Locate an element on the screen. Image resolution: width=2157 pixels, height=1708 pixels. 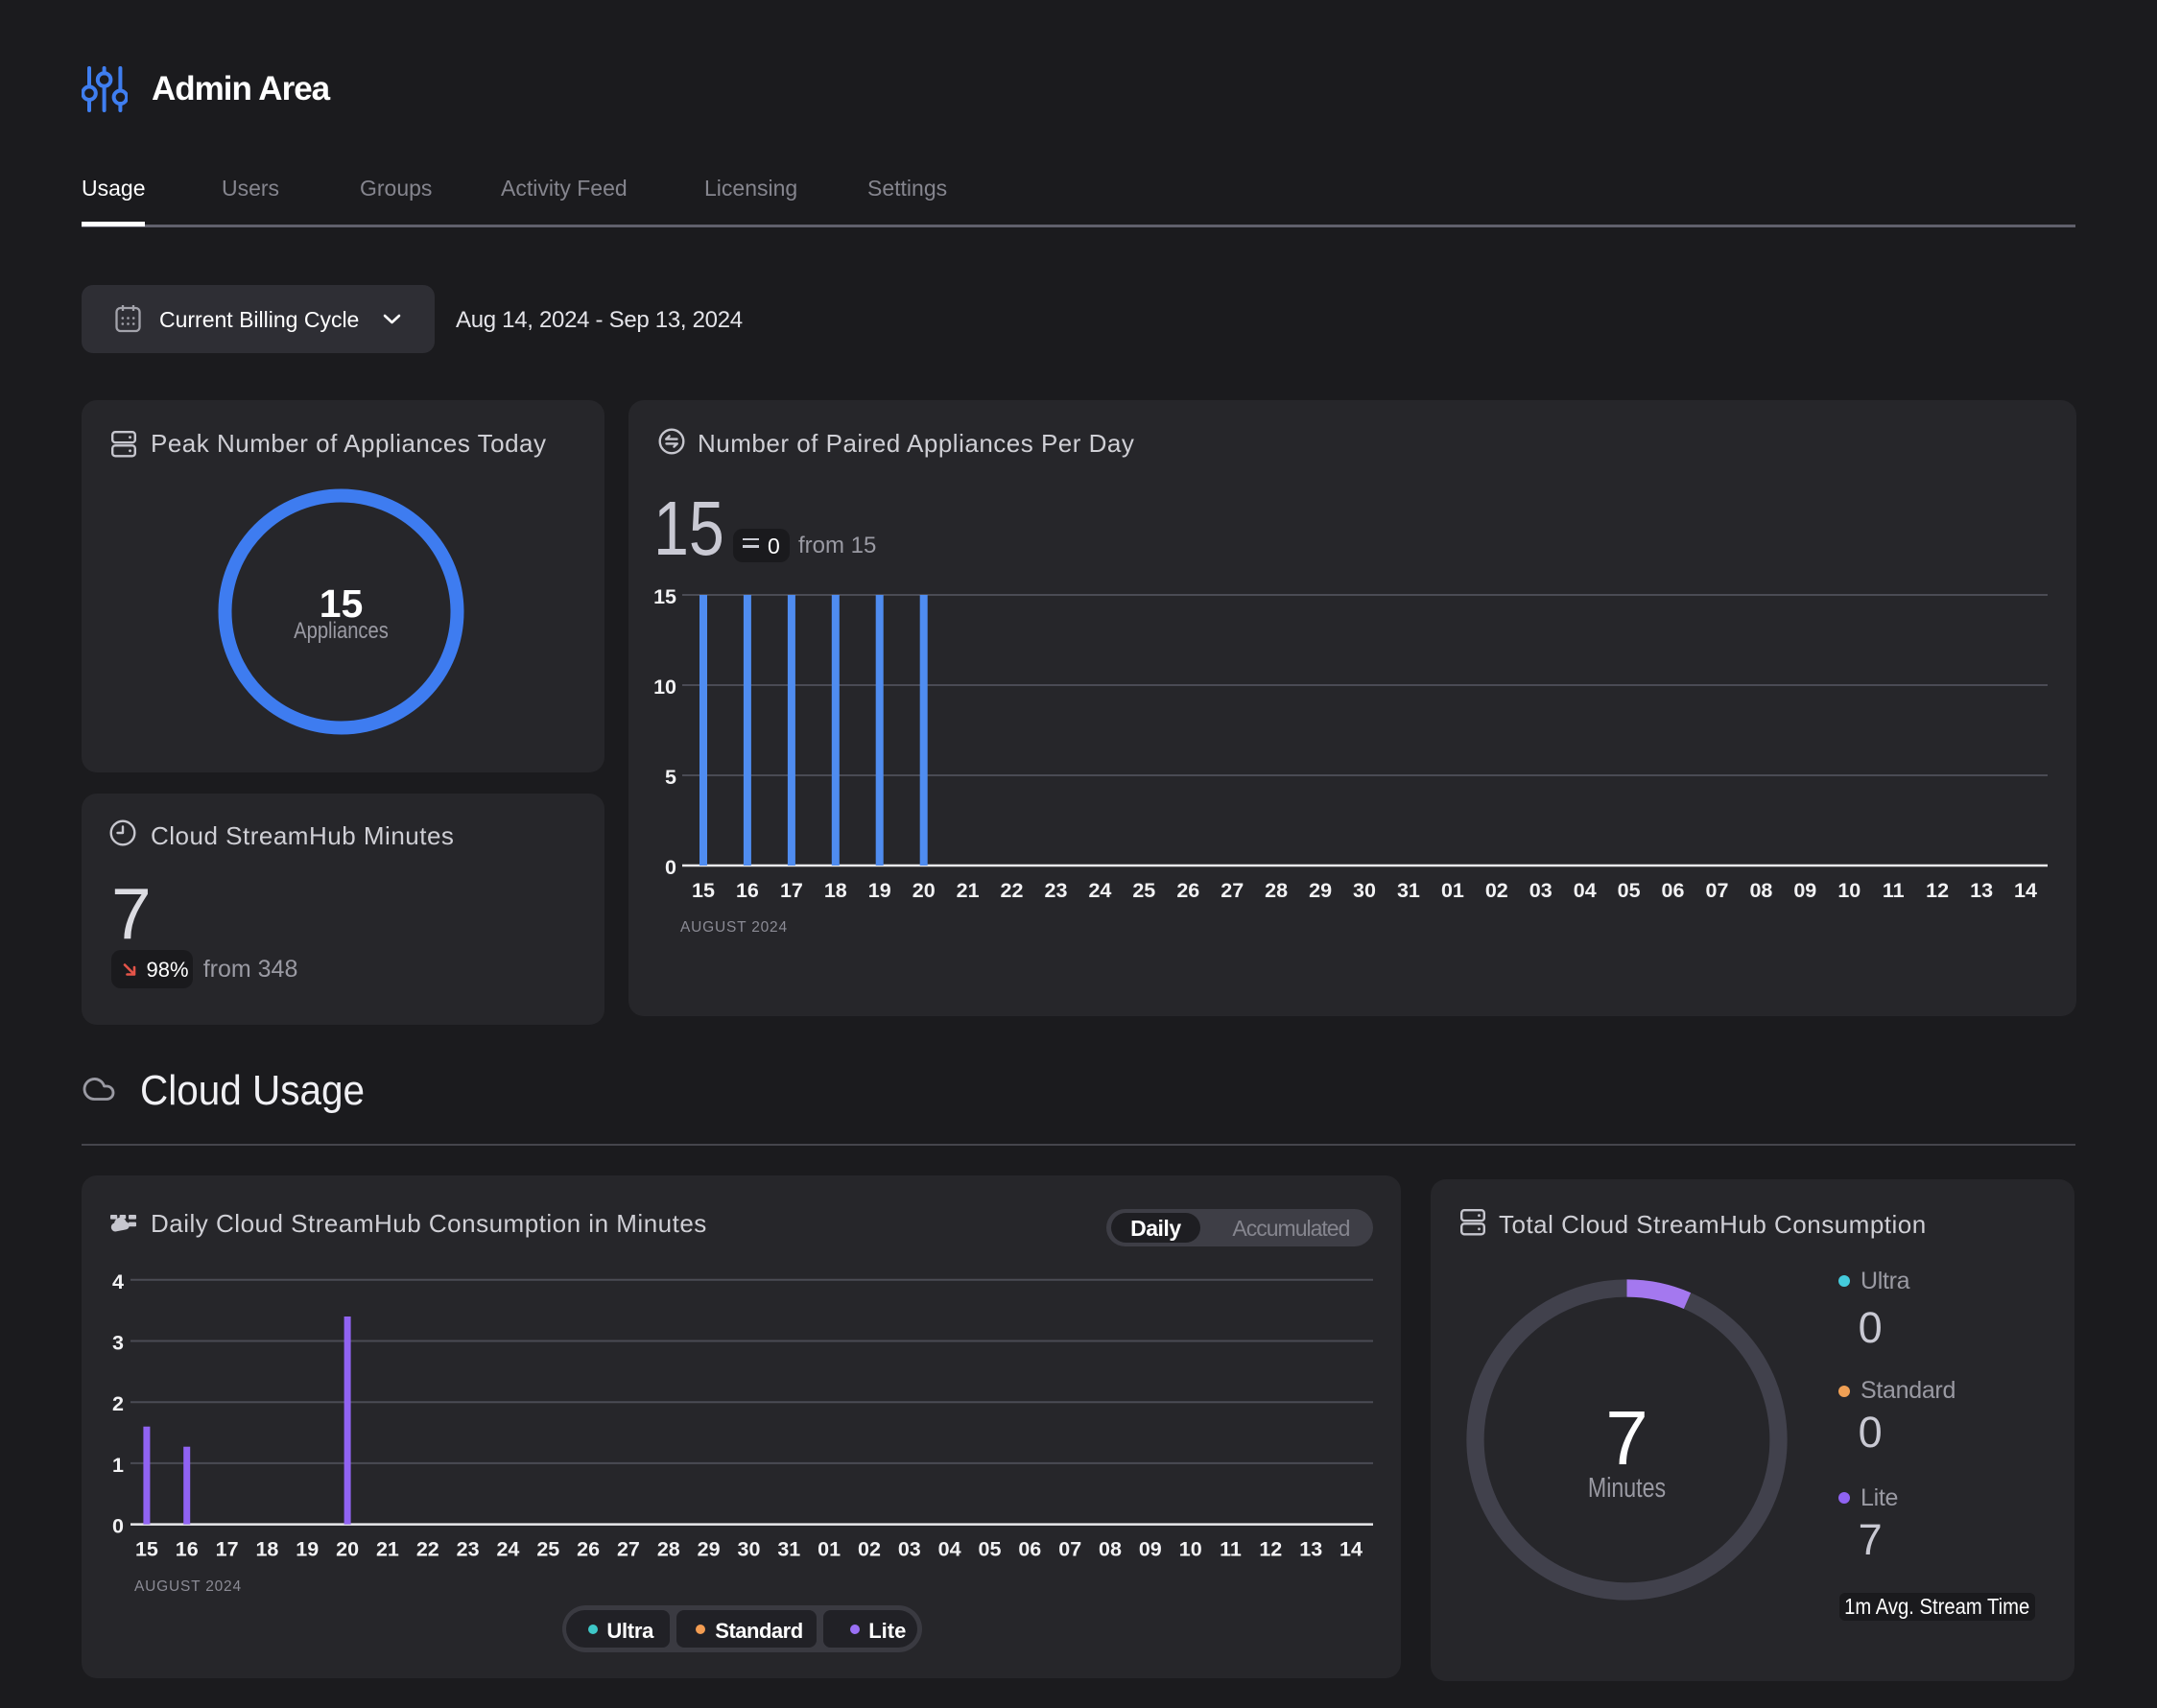
svg-text: 4 is located at coordinates (118, 1281).